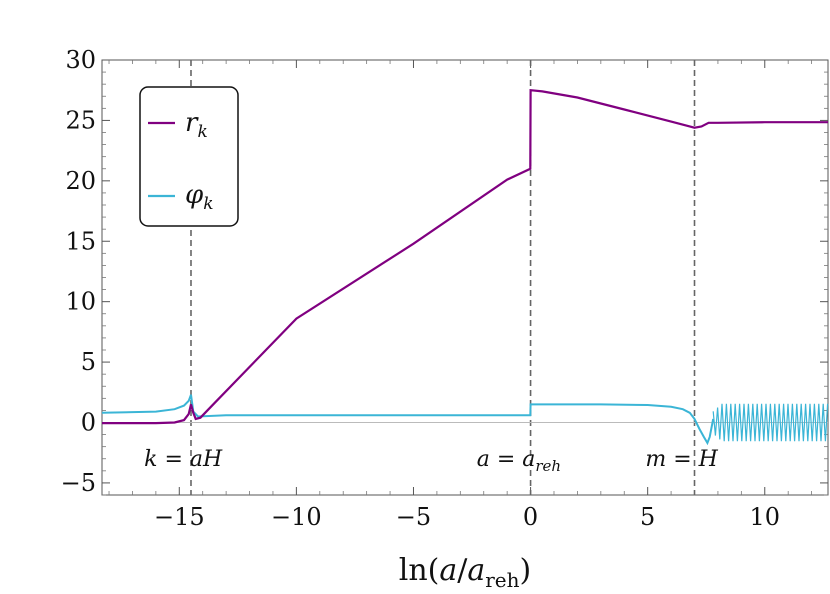  What do you see at coordinates (80, 120) in the screenshot?
I see `y-tick-label: 25` at bounding box center [80, 120].